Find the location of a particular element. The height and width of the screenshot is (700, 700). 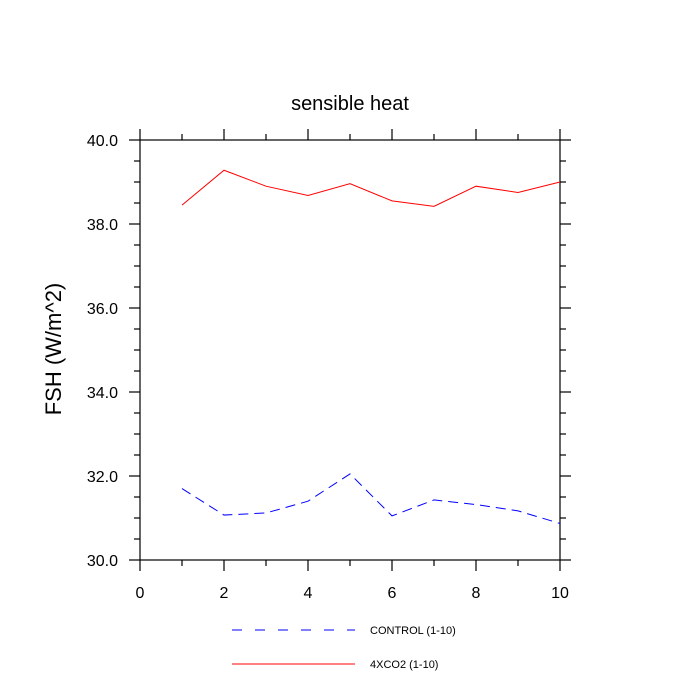

legend-label-1: CONTROL (1-10) is located at coordinates (413, 631).